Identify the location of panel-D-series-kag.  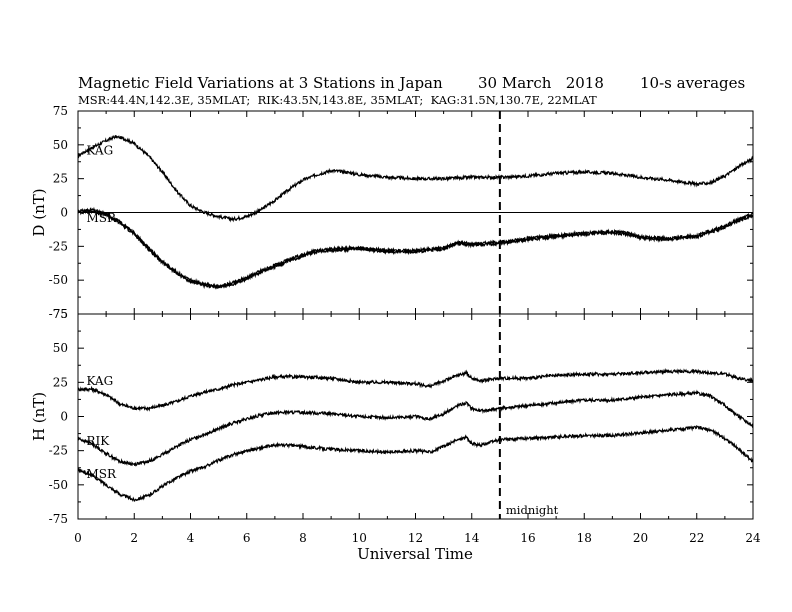
(415, 178).